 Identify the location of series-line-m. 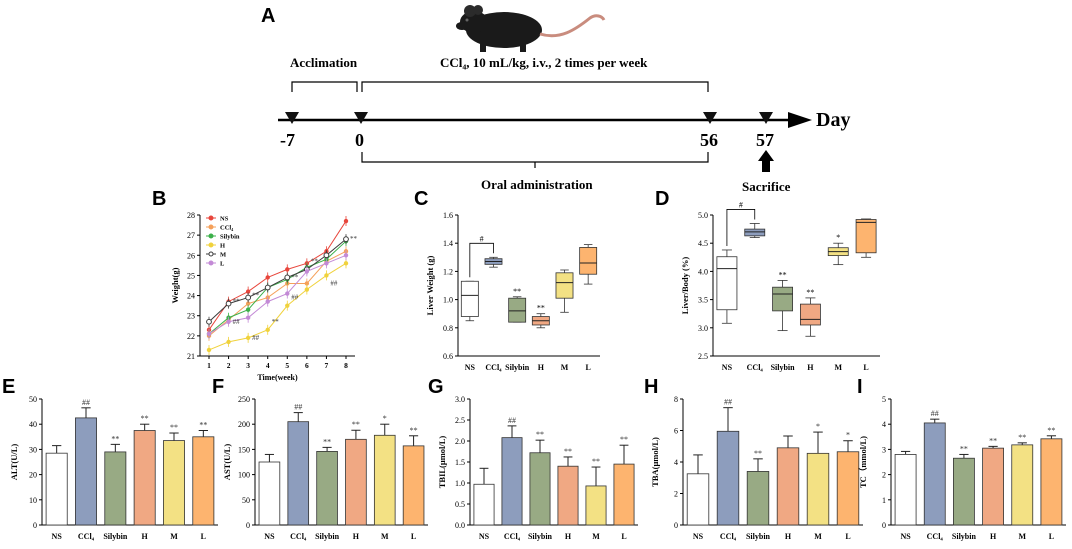
(277, 280).